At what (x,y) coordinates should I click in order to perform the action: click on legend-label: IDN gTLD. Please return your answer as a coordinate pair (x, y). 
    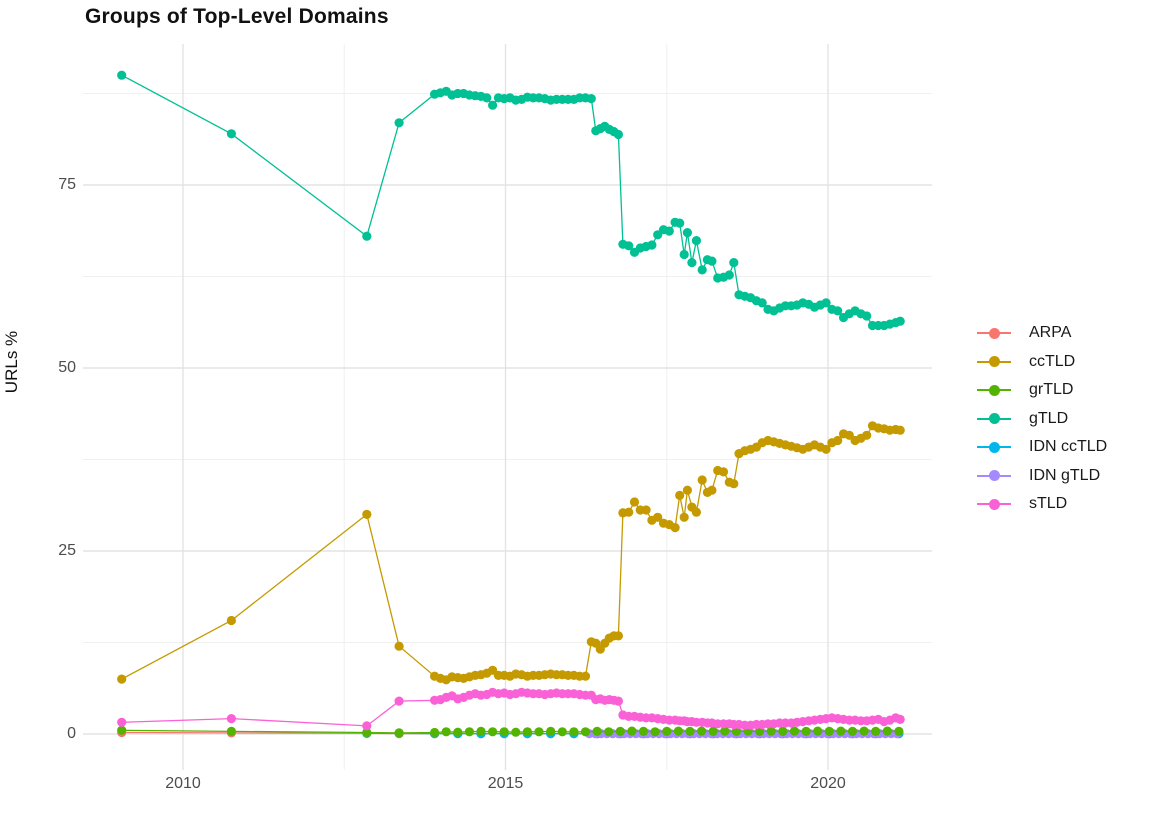
    Looking at the image, I should click on (1065, 475).